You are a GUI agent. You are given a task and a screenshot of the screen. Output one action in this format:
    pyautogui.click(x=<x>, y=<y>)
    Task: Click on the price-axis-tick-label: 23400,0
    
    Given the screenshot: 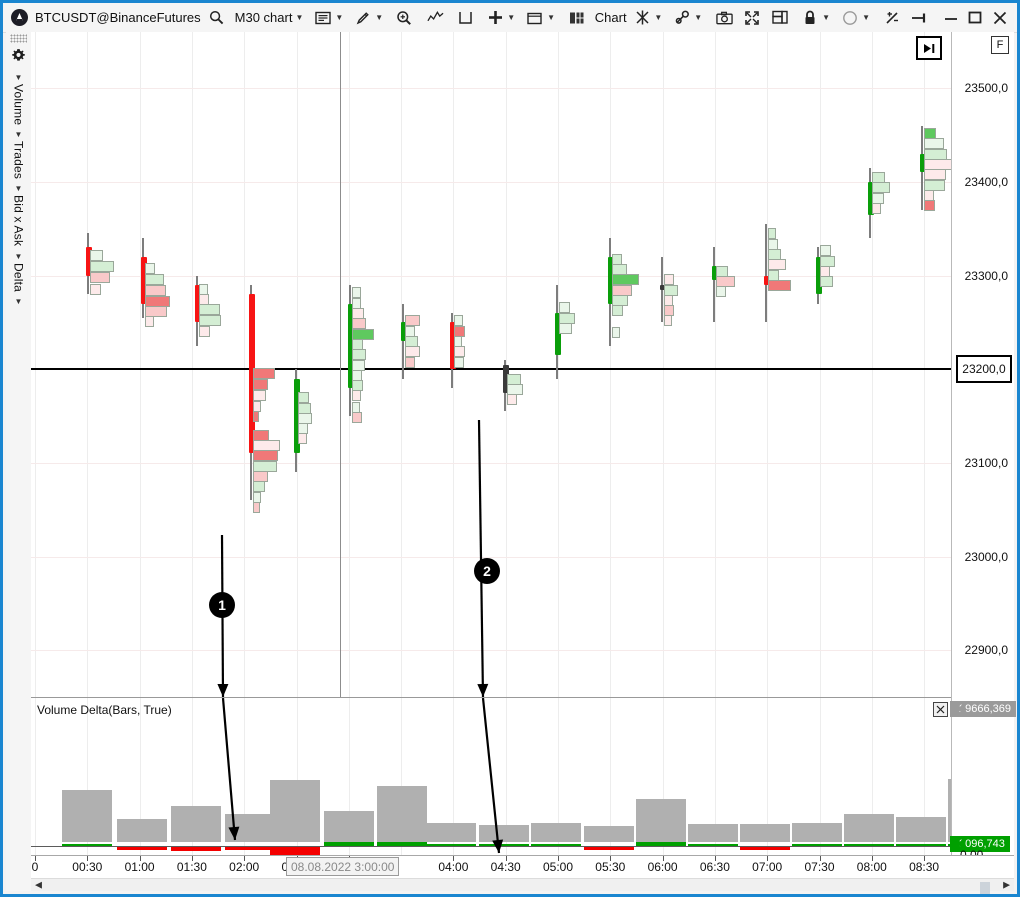 What is the action you would take?
    pyautogui.click(x=986, y=181)
    